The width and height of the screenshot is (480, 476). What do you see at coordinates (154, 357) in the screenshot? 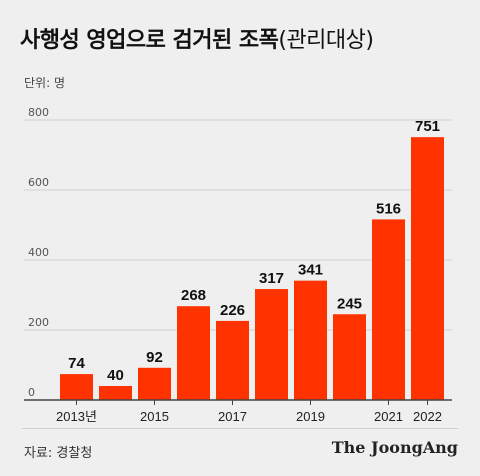
I see `data-label: 92` at bounding box center [154, 357].